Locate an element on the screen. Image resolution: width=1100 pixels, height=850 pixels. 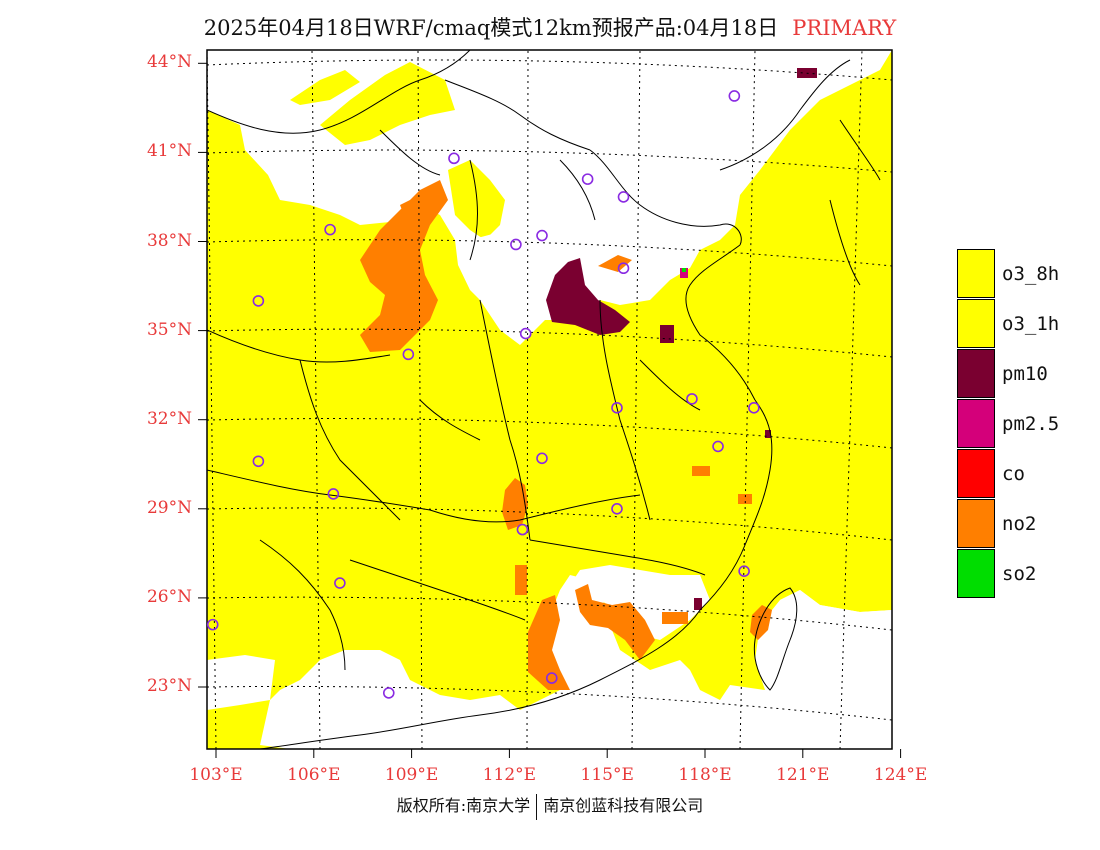
legend-label: co is located at coordinates (1013, 474).